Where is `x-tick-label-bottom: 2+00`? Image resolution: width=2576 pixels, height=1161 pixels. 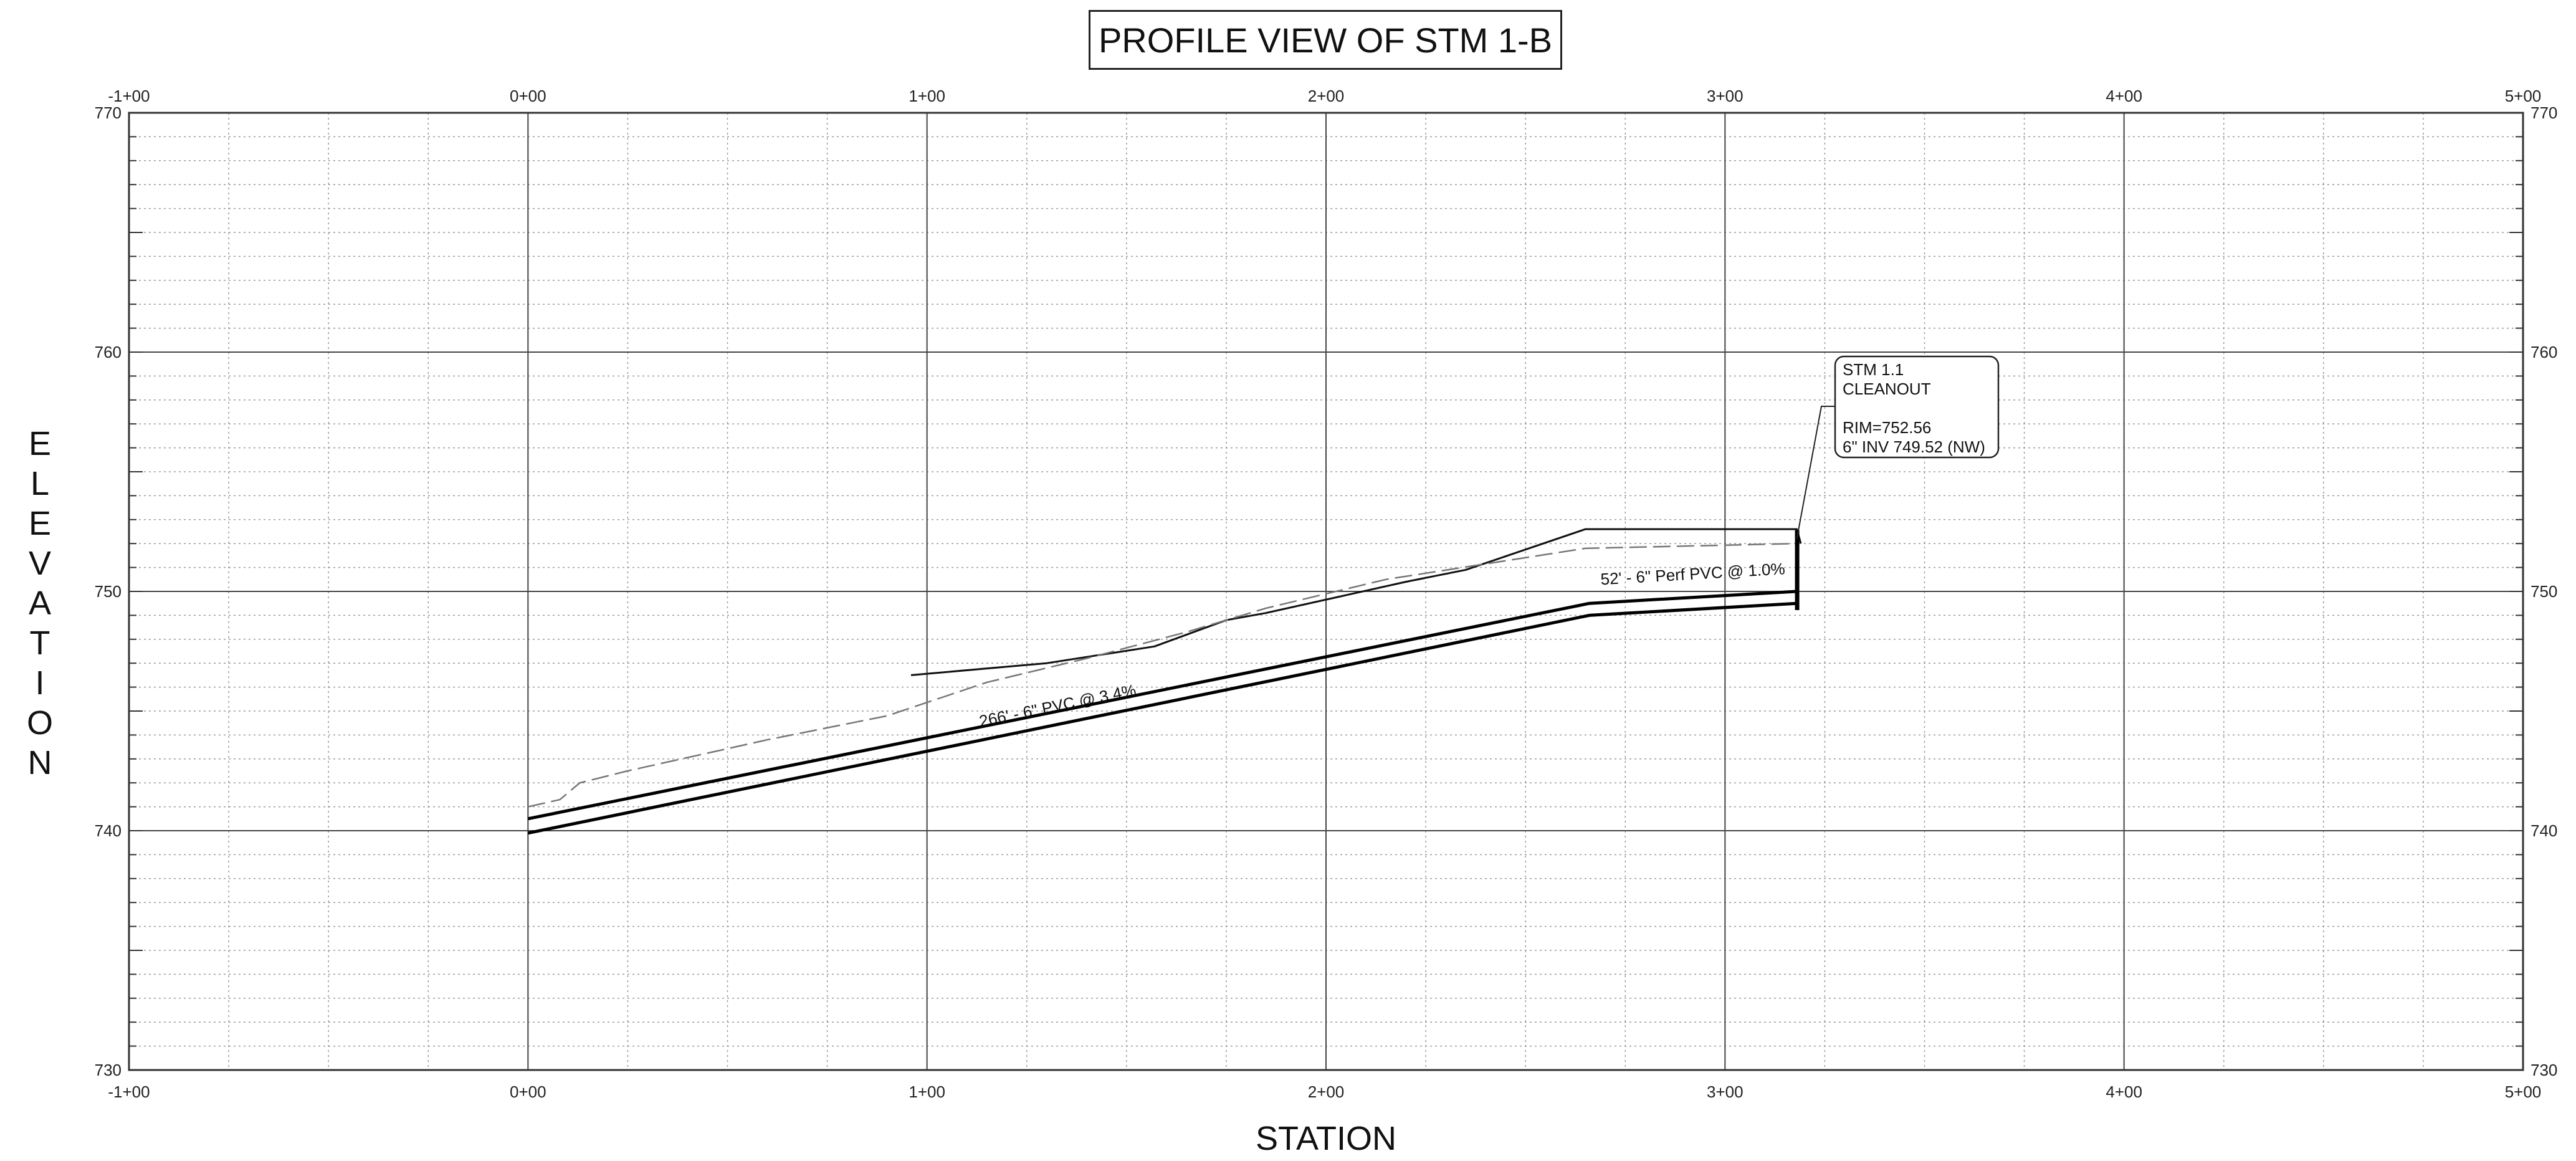 x-tick-label-bottom: 2+00 is located at coordinates (1326, 1091).